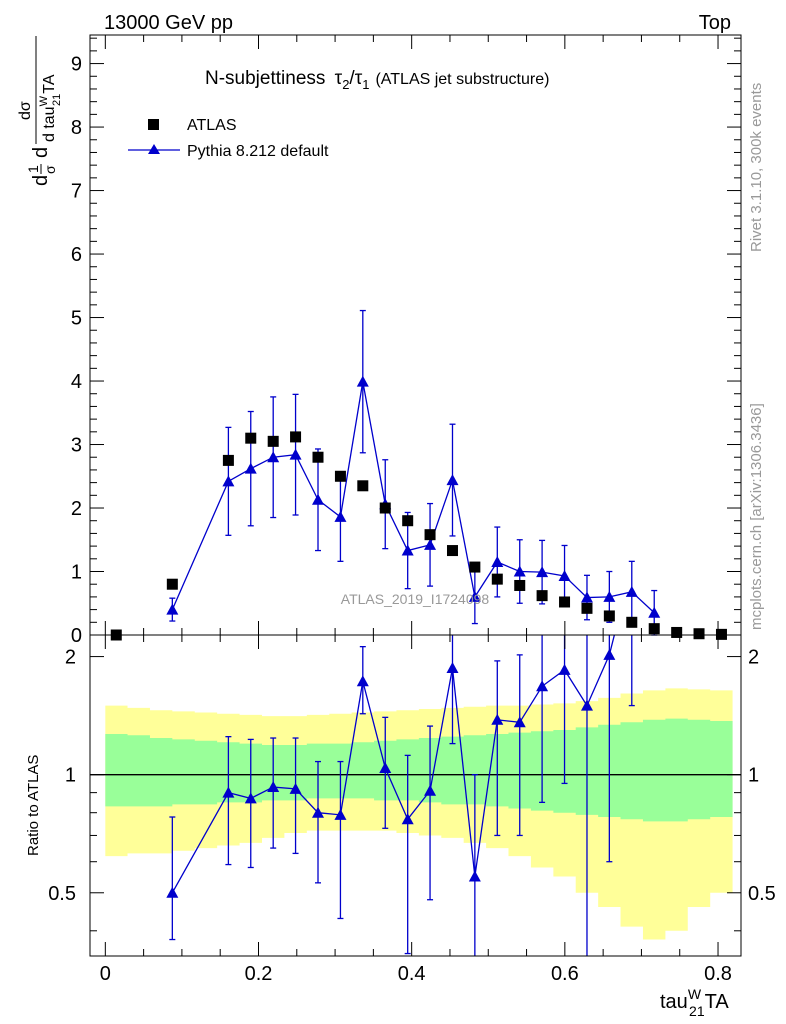 Image resolution: width=786 pixels, height=1024 pixels. What do you see at coordinates (50, 169) in the screenshot?
I see `ylabel-frac-den: σ` at bounding box center [50, 169].